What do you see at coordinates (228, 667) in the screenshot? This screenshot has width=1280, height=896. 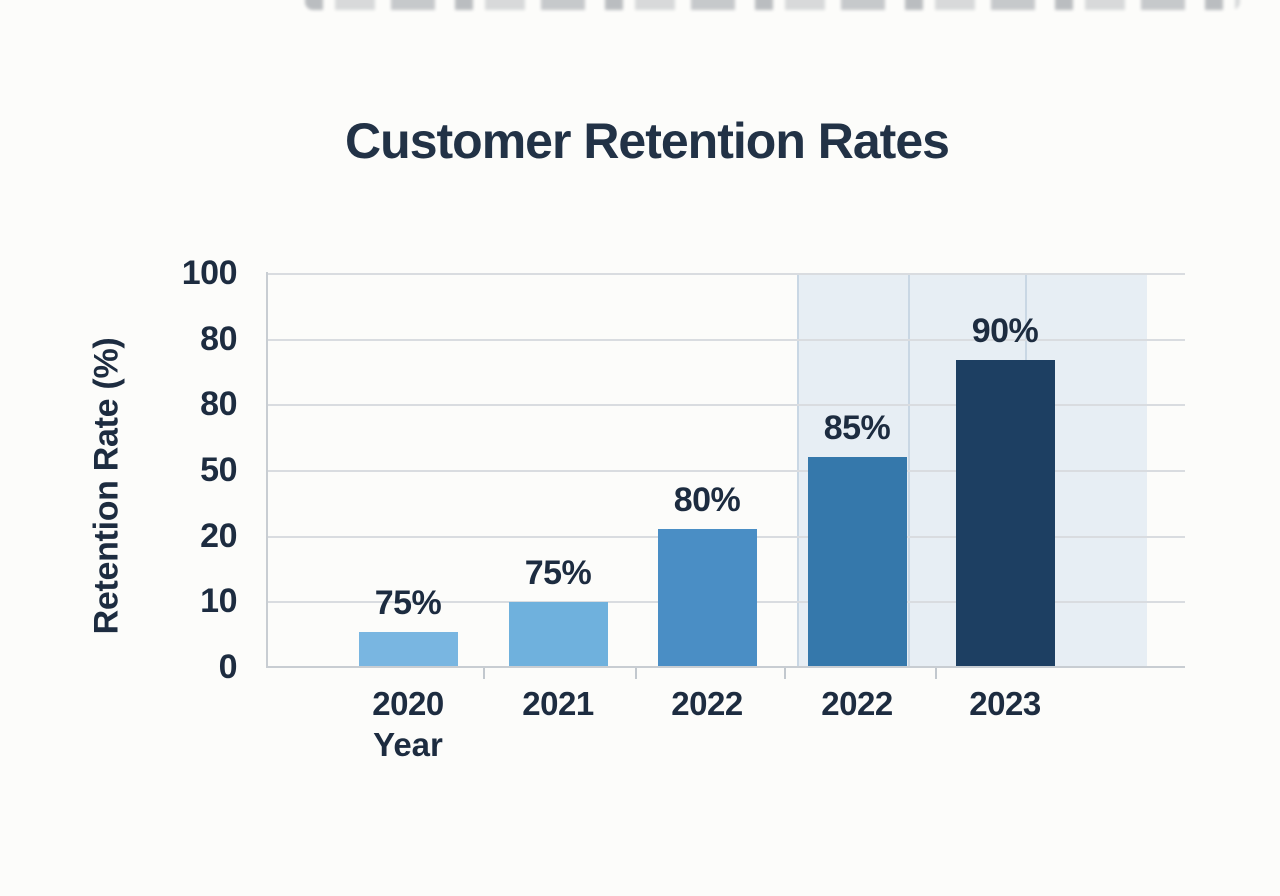 I see `y-tick-label: 0` at bounding box center [228, 667].